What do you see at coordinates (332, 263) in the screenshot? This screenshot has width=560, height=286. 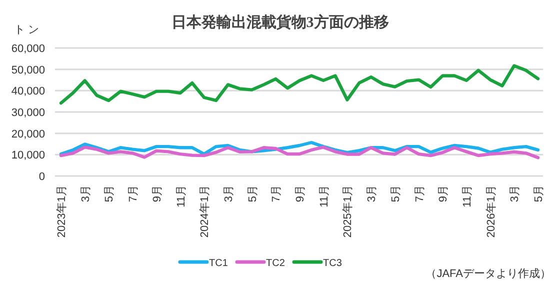 I see `legend-label: TC3` at bounding box center [332, 263].